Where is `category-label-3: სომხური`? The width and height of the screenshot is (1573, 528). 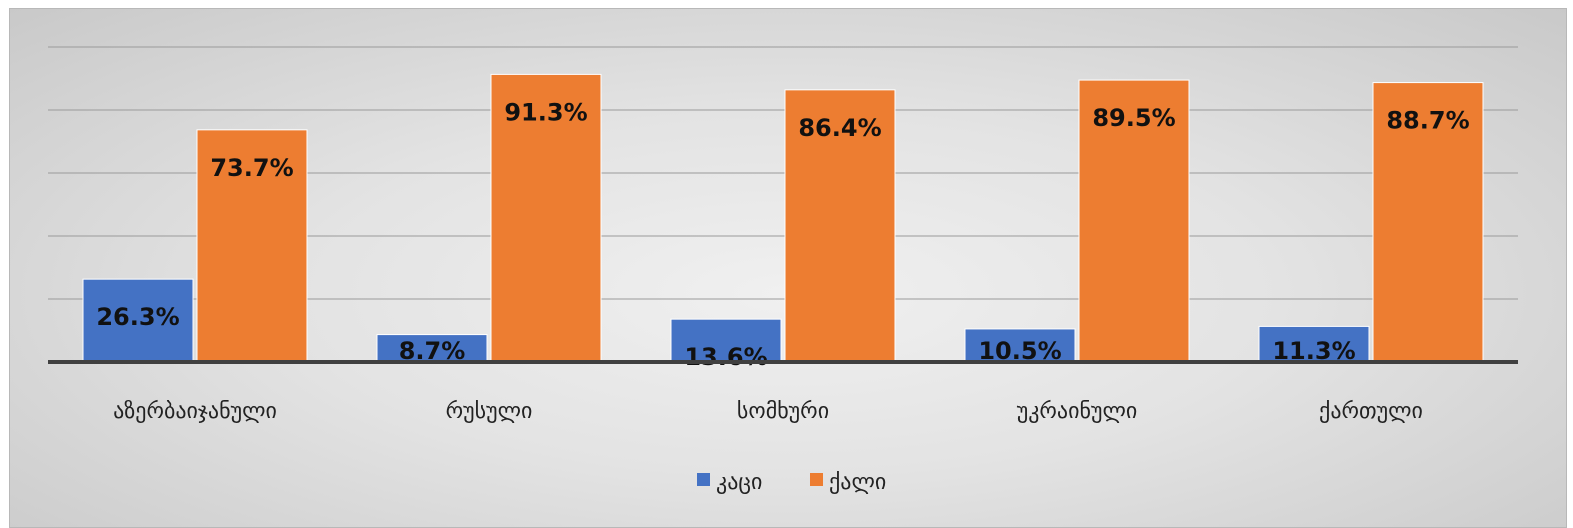
category-label-3: სომხური is located at coordinates (783, 411).